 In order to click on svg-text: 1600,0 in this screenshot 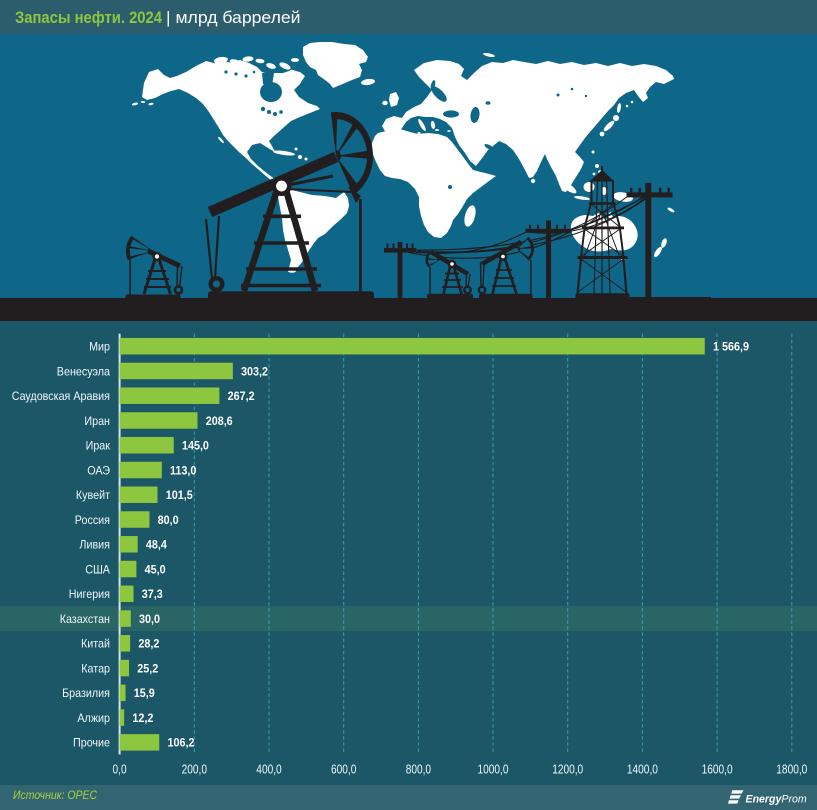, I will do `click(717, 768)`.